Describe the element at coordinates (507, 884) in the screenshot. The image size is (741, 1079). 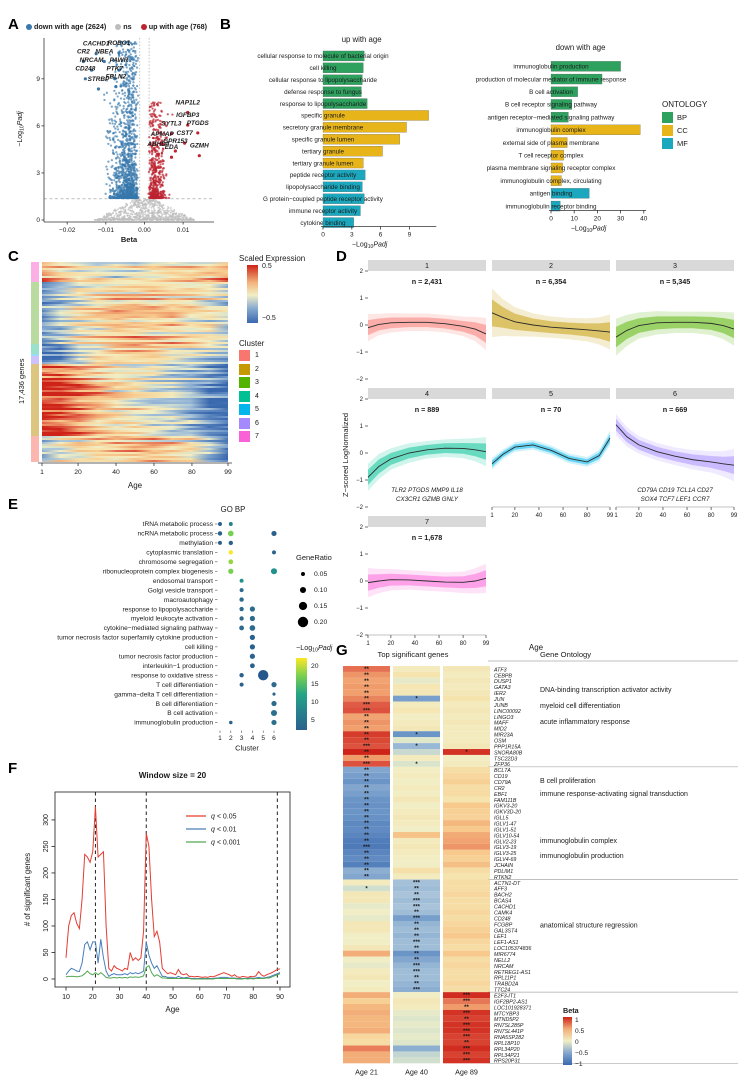
I see `svg-text: ACTN1-DT` at that location.